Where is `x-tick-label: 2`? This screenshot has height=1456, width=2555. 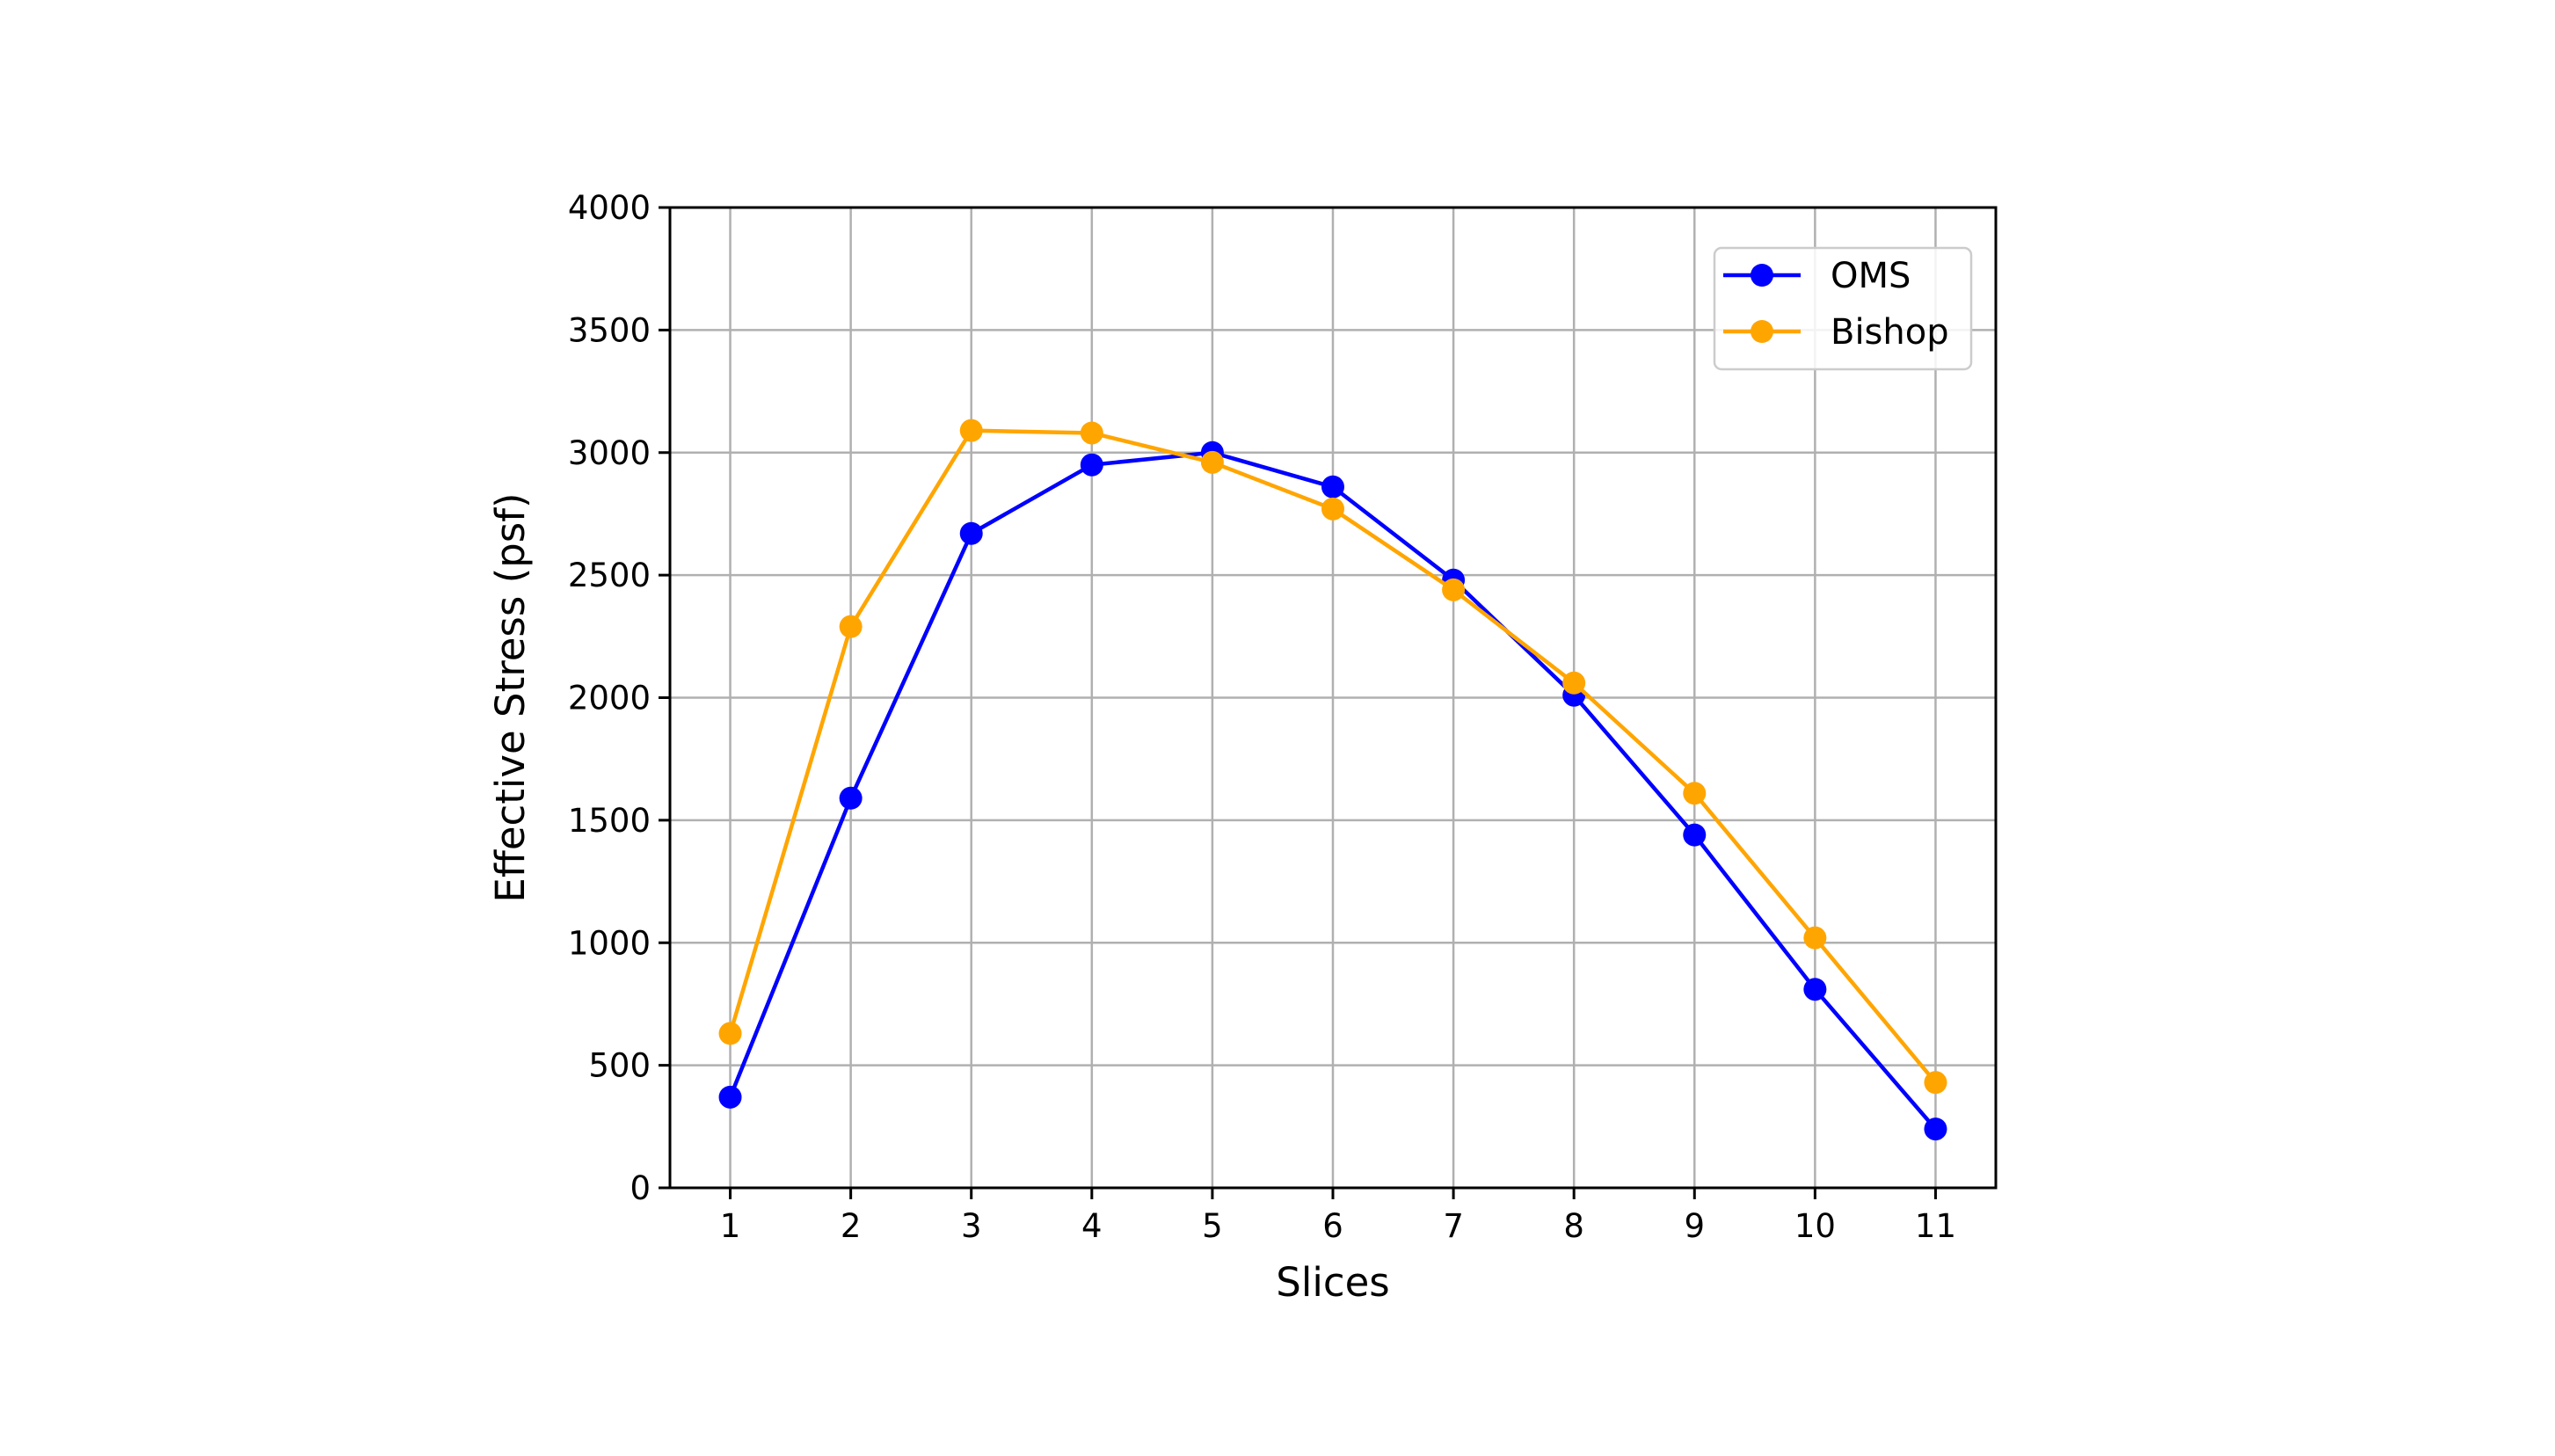 x-tick-label: 2 is located at coordinates (851, 1226).